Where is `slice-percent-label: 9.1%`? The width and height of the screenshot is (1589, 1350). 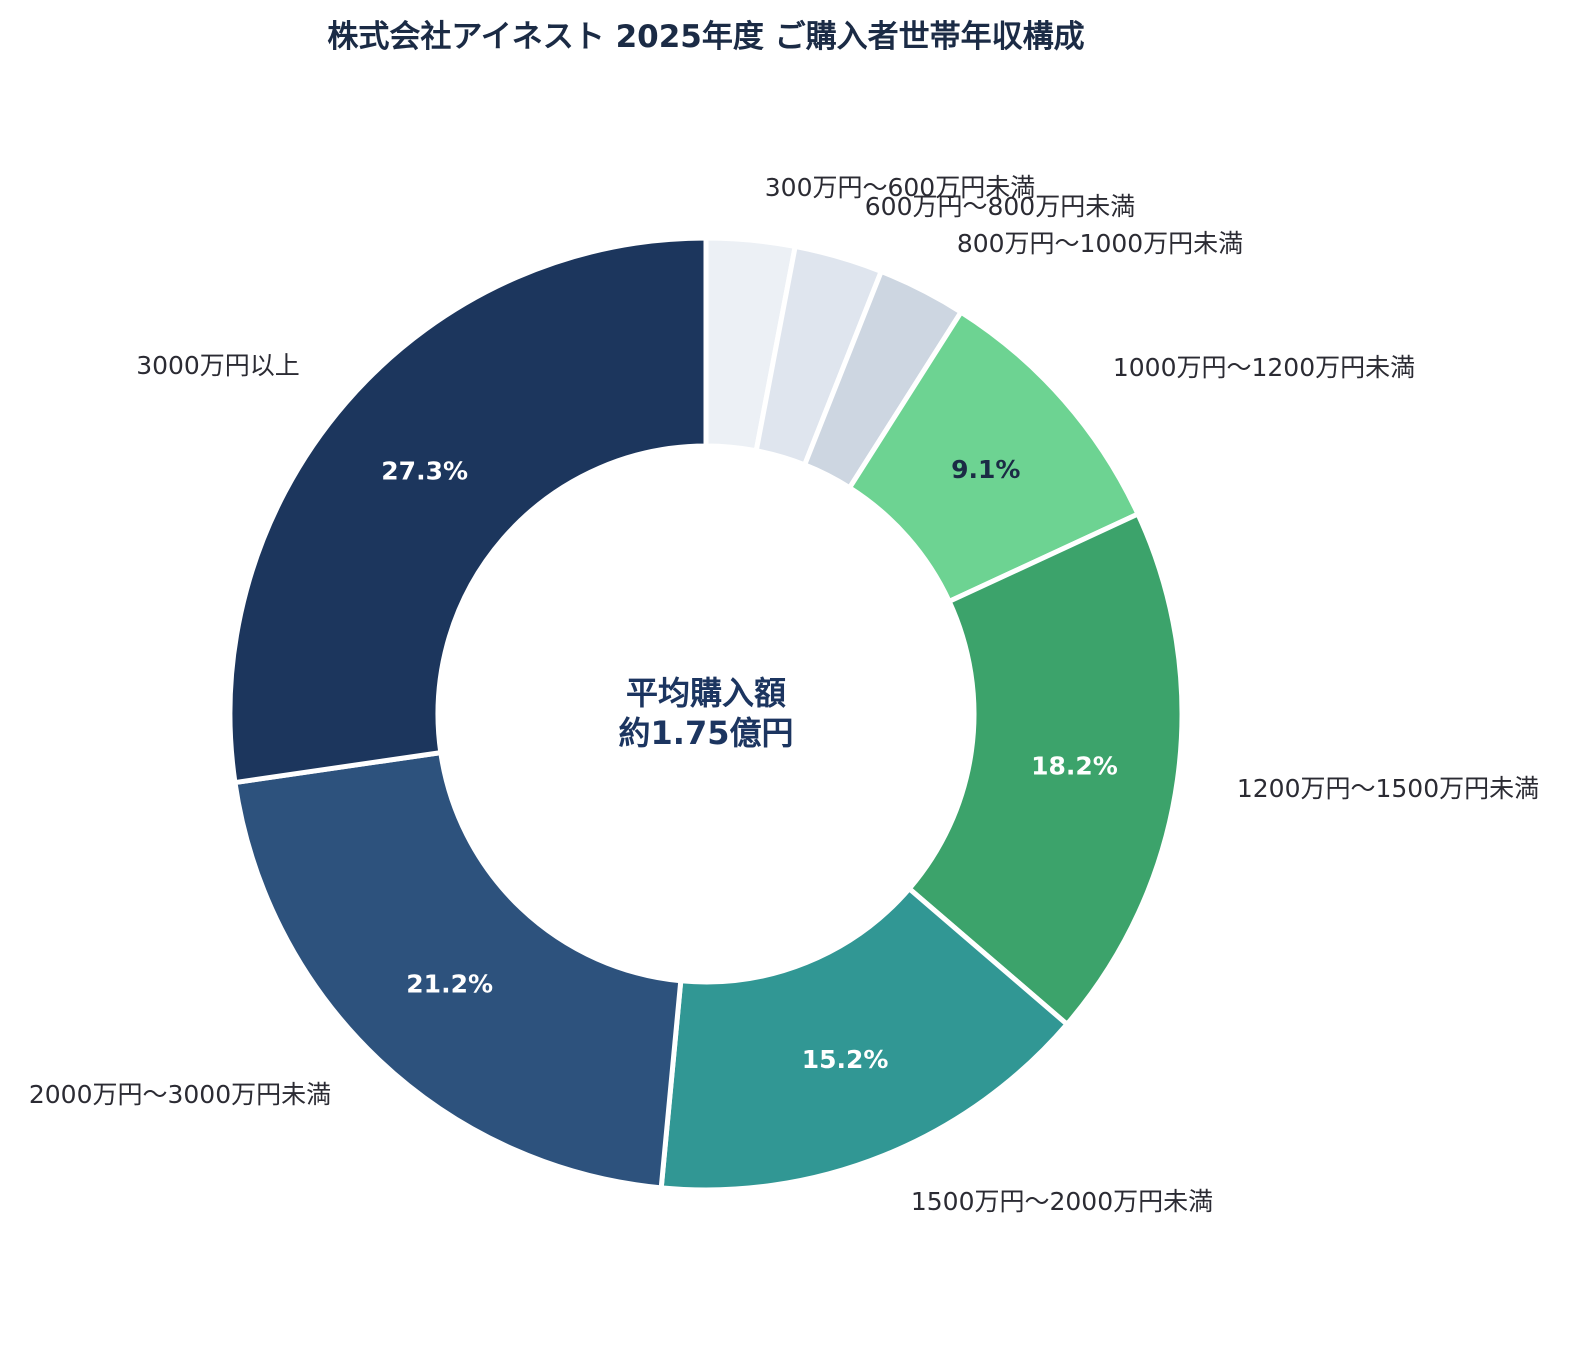
slice-percent-label: 9.1% is located at coordinates (985, 469).